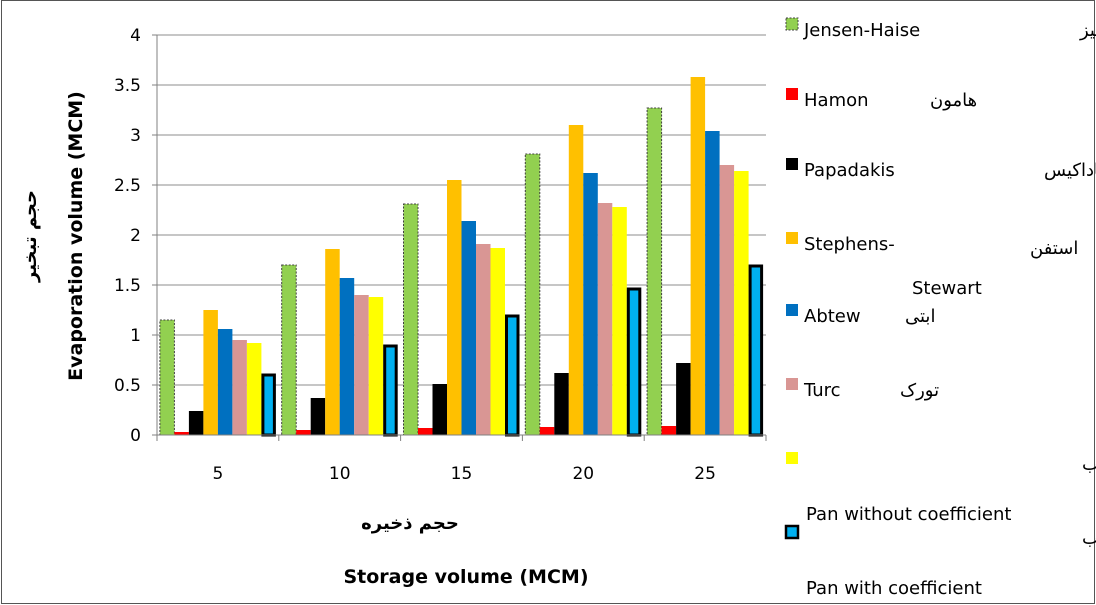 The height and width of the screenshot is (605, 1096). Describe the element at coordinates (705, 474) in the screenshot. I see `x-tick-label: 25` at that location.